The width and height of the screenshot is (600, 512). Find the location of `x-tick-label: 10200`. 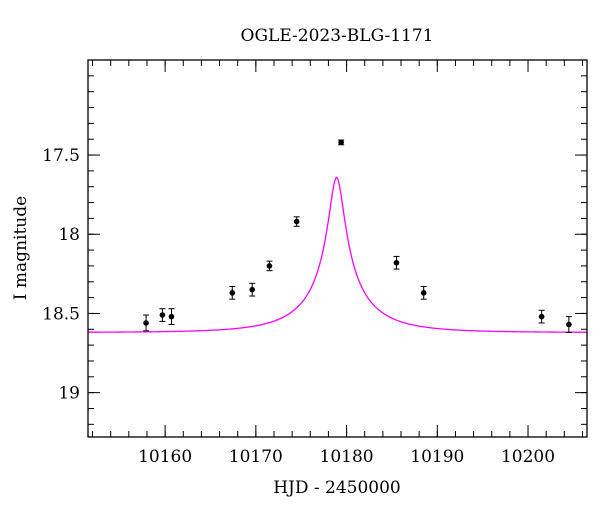

x-tick-label: 10200 is located at coordinates (528, 457).